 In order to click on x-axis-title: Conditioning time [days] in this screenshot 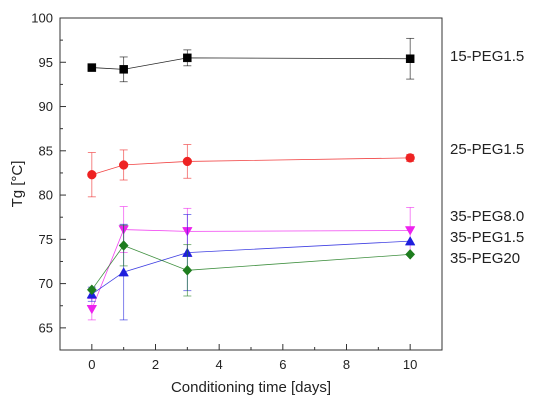, I will do `click(251, 387)`.